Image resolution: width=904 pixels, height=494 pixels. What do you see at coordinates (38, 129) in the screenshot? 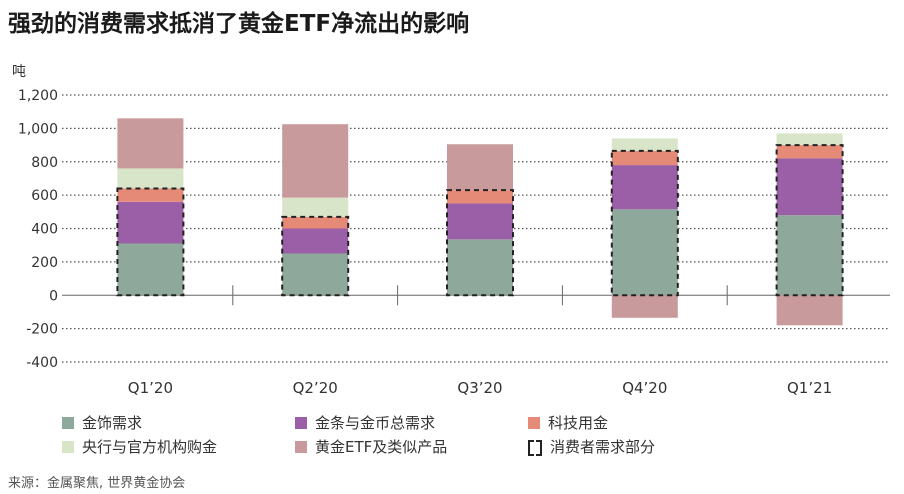
I see `y-tick-label: 1,000` at bounding box center [38, 129].